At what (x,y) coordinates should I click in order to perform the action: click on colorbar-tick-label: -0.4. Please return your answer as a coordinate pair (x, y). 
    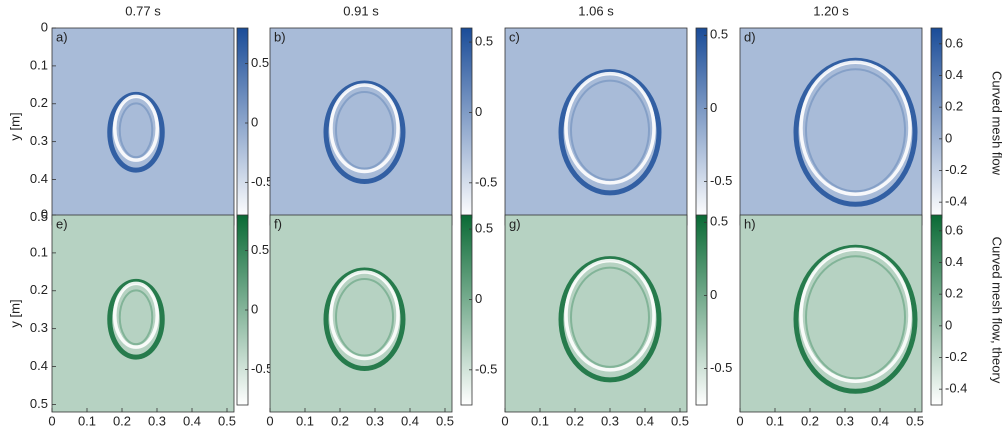
    Looking at the image, I should click on (956, 201).